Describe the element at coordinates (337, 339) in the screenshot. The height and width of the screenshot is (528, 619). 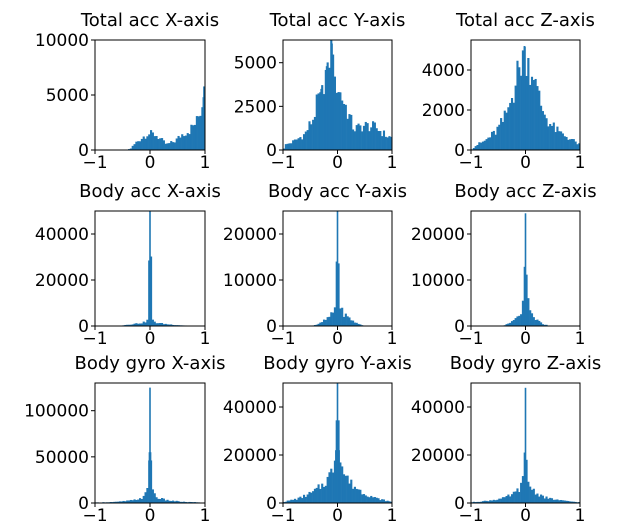
I see `x-tick-label: 0` at that location.